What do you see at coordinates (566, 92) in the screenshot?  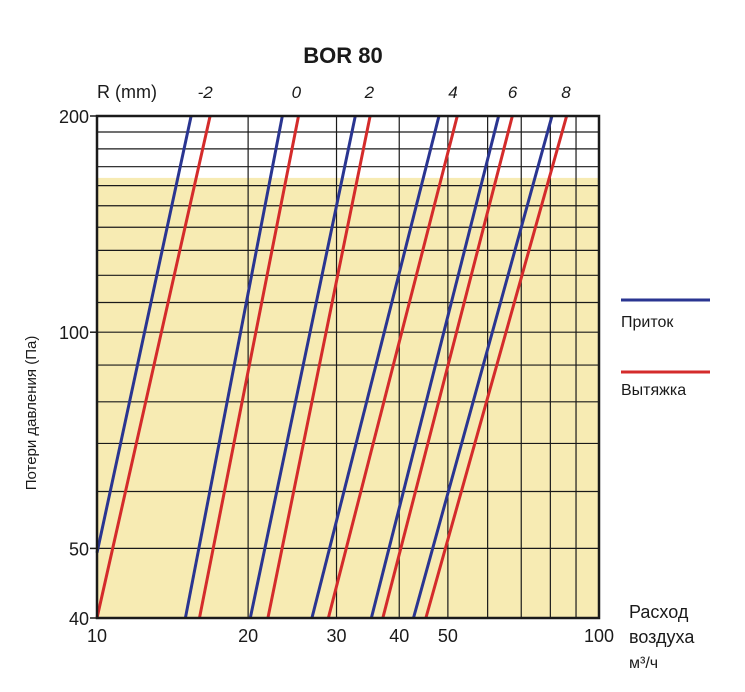 I see `r-tick-label: 8` at bounding box center [566, 92].